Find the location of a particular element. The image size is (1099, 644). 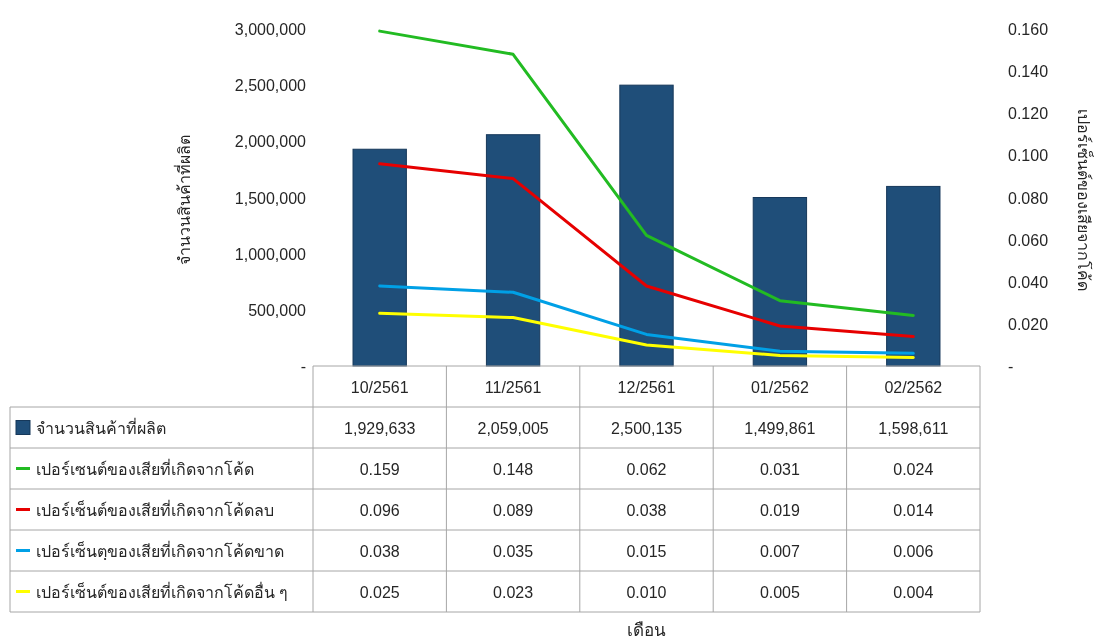

x-tick-label: 10/2561 is located at coordinates (379, 387).